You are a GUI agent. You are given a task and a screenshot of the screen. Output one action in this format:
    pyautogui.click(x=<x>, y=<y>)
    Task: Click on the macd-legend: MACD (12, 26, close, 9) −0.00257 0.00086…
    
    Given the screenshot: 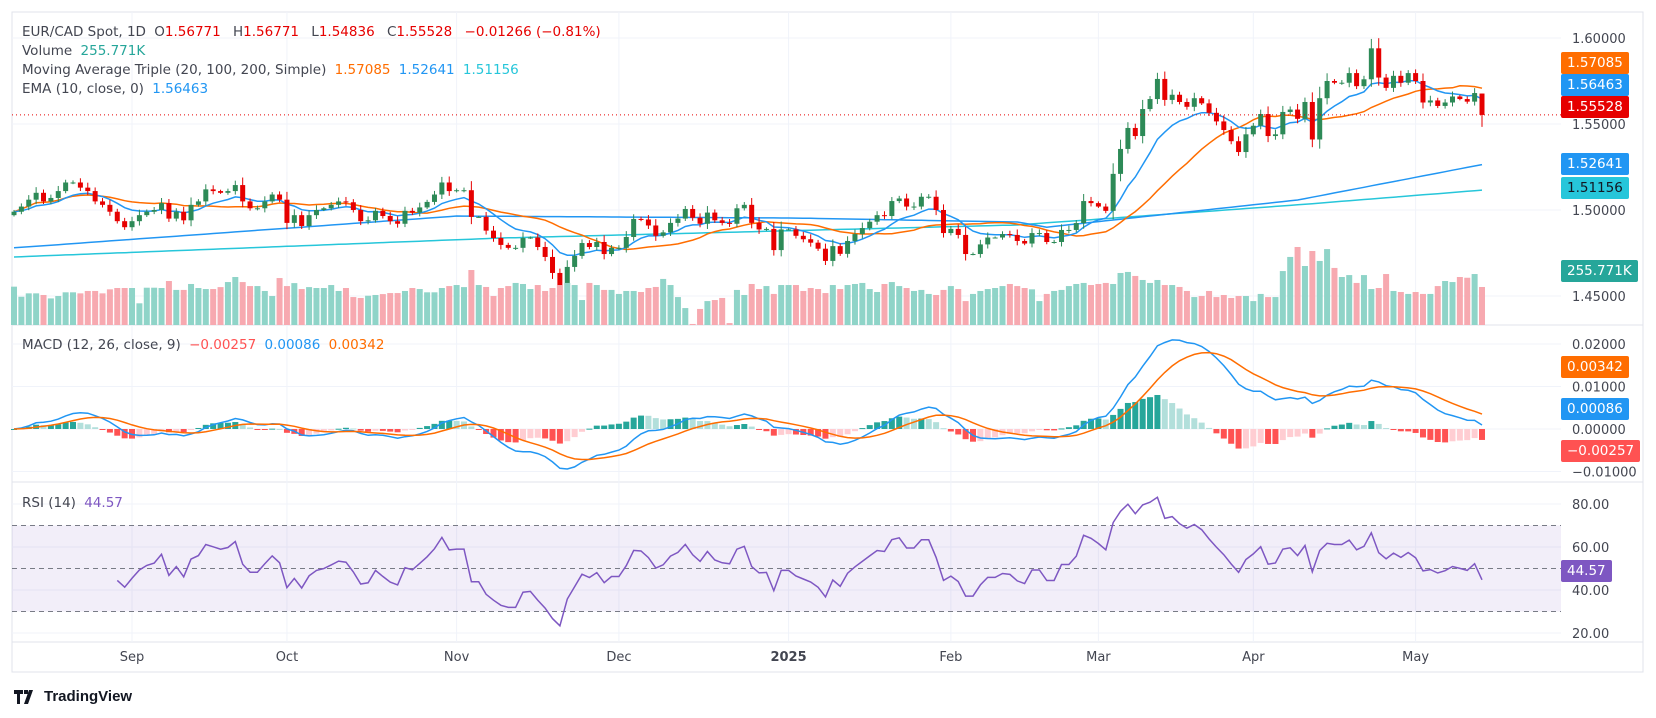 What is the action you would take?
    pyautogui.click(x=205, y=345)
    